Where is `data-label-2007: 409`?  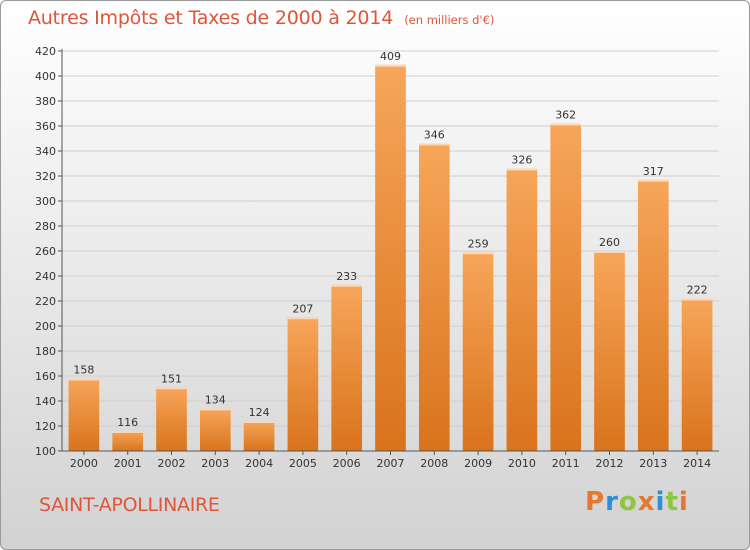 data-label-2007: 409 is located at coordinates (390, 56).